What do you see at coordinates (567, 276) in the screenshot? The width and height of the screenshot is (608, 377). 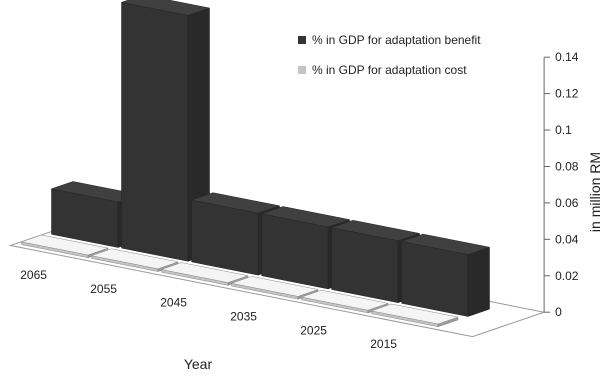 I see `y-tick-label: 0.02` at bounding box center [567, 276].